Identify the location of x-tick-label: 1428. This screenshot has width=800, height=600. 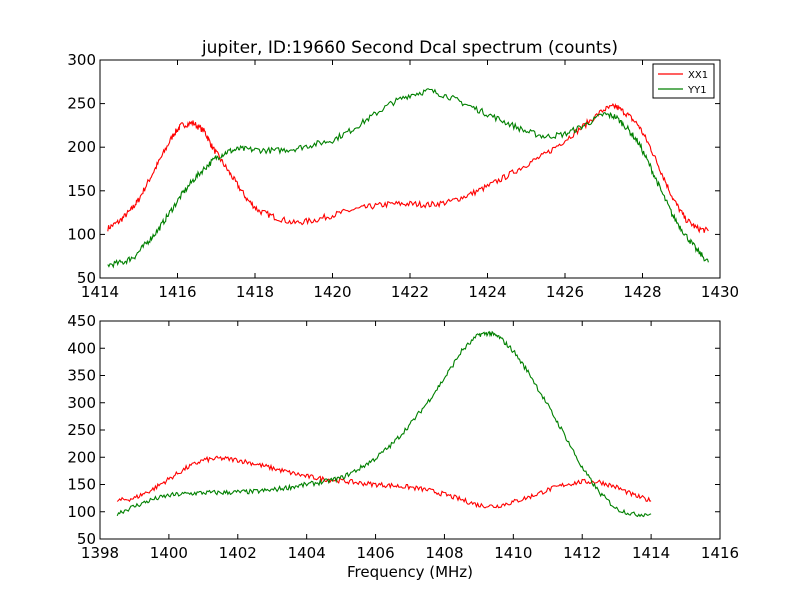
(642, 292).